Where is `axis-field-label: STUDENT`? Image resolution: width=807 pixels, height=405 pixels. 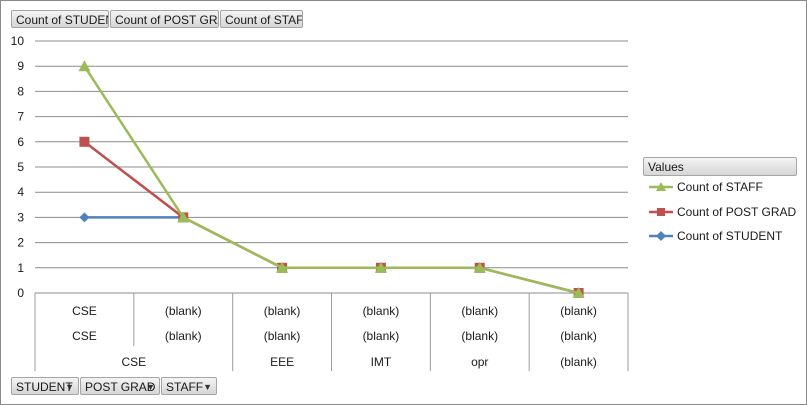
axis-field-label: STUDENT is located at coordinates (44, 387).